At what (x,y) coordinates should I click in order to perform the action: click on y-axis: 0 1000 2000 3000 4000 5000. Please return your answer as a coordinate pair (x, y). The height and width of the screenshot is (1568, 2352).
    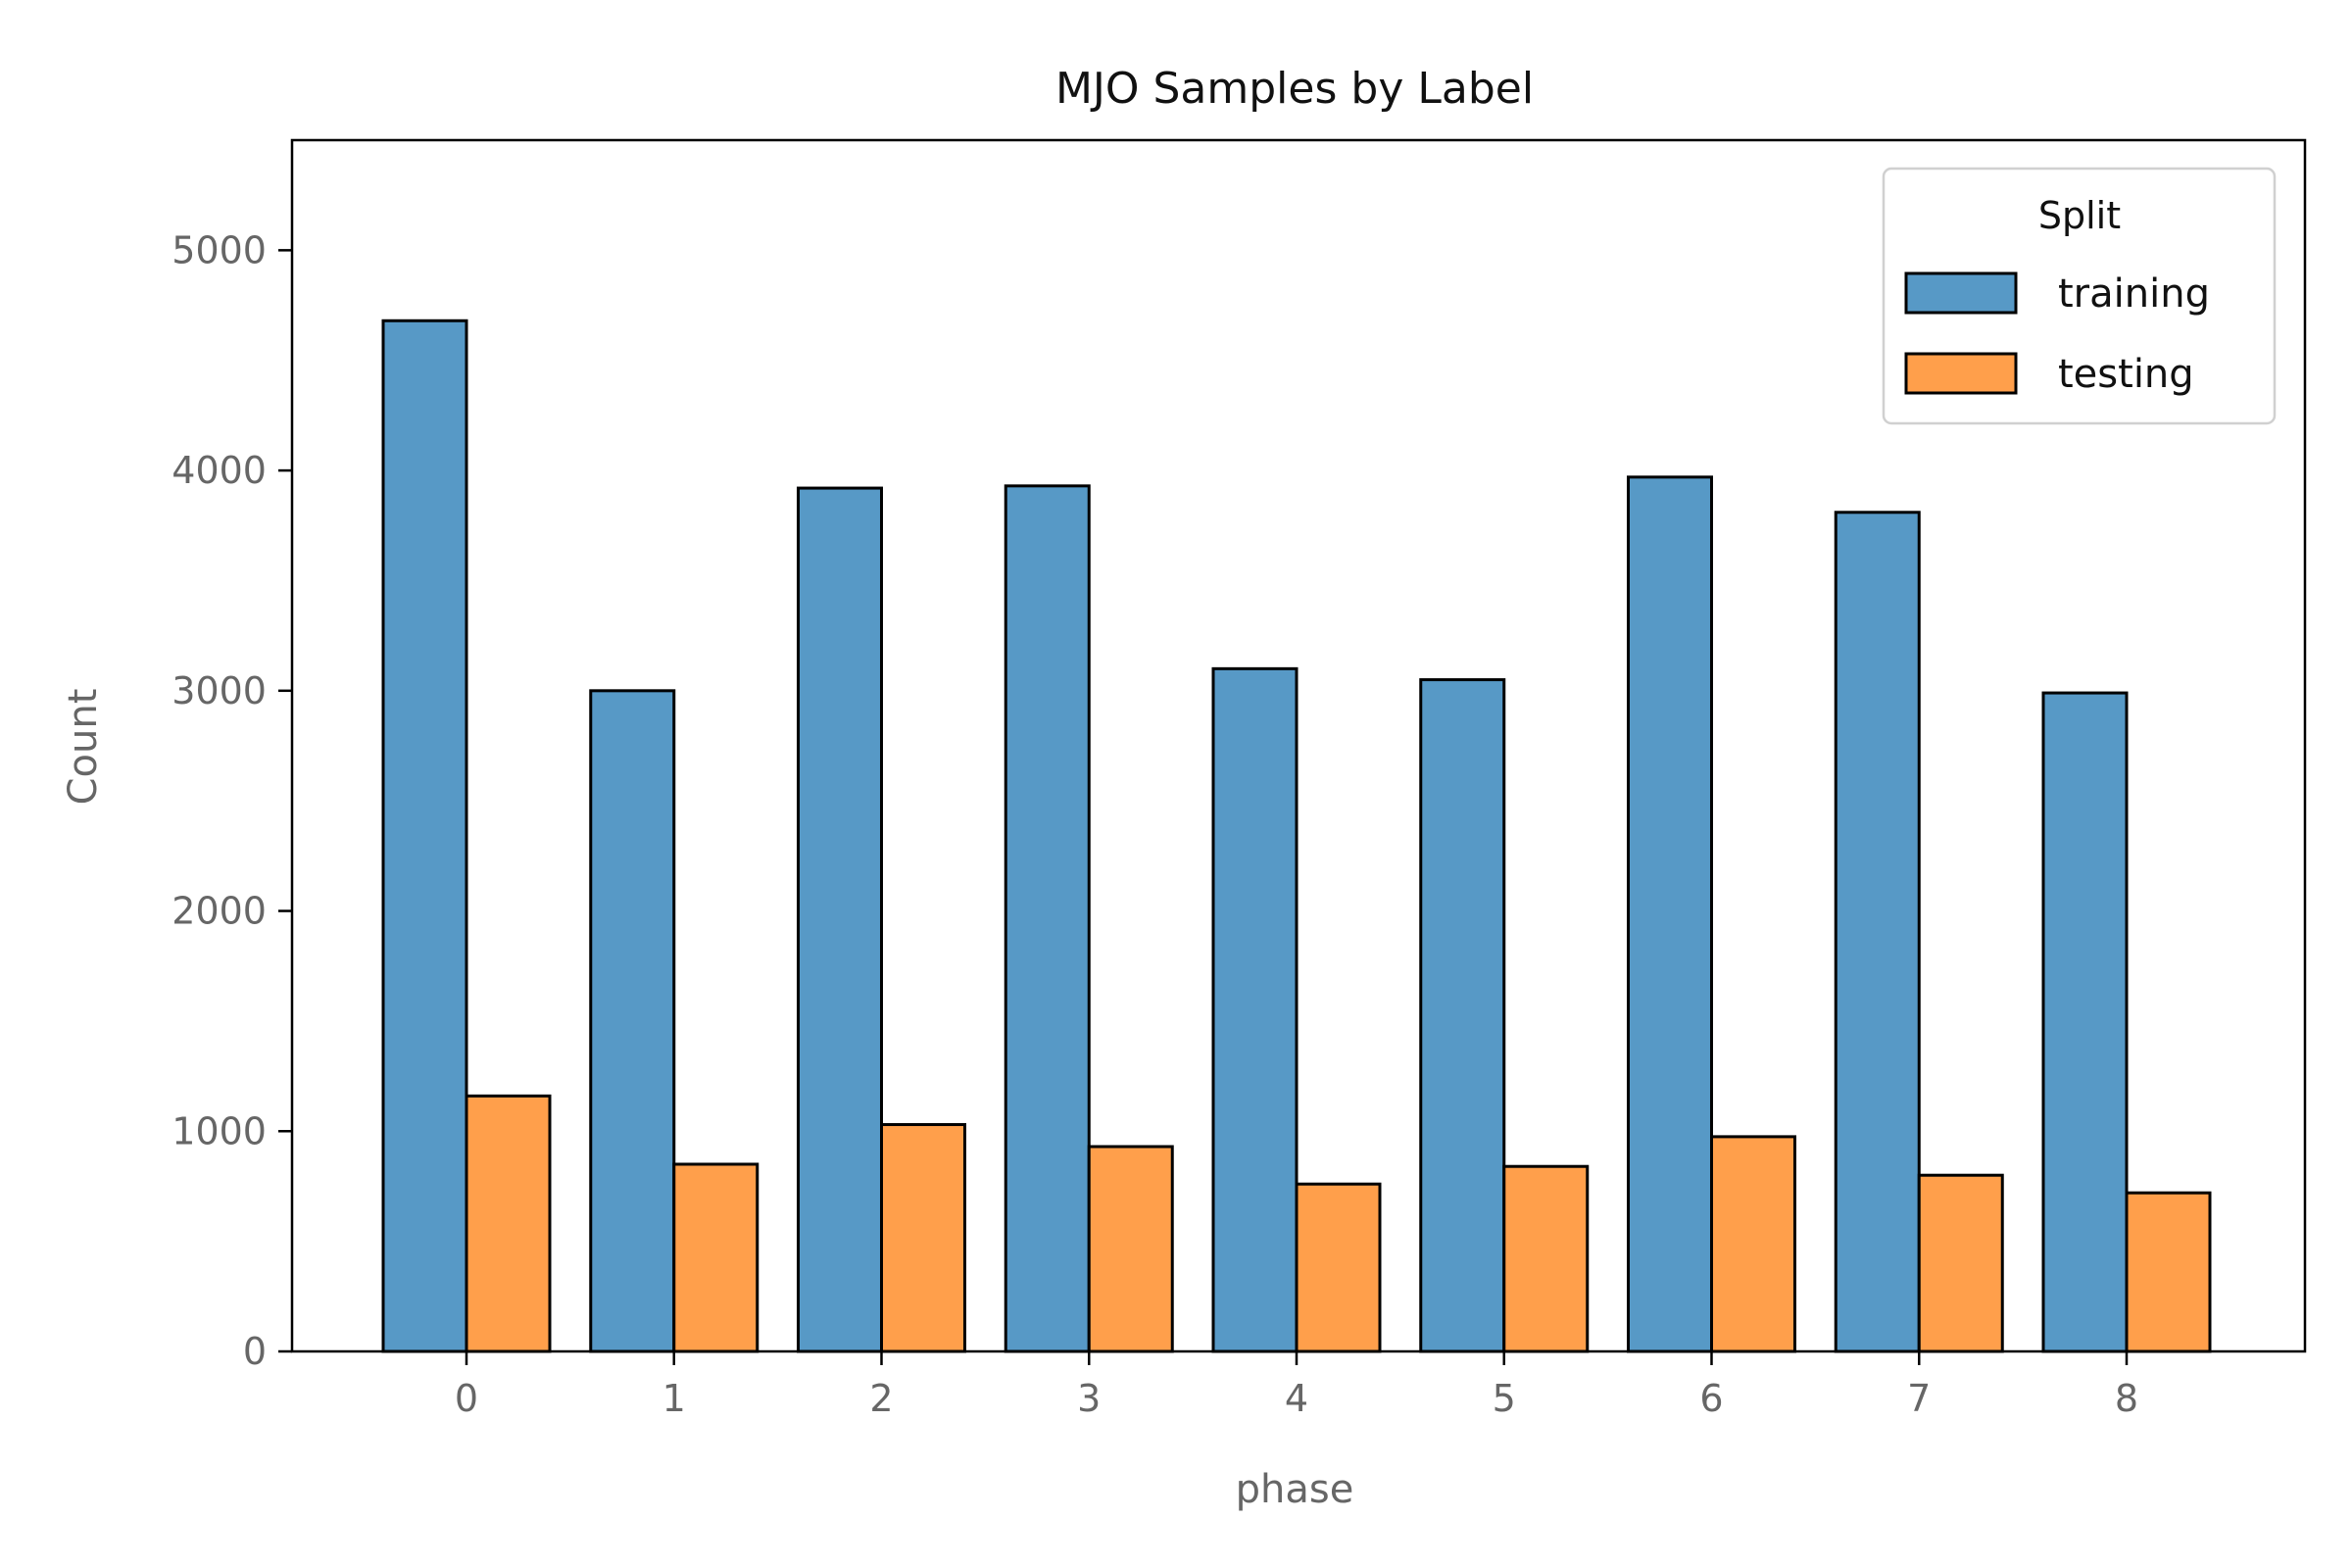
    Looking at the image, I should click on (232, 800).